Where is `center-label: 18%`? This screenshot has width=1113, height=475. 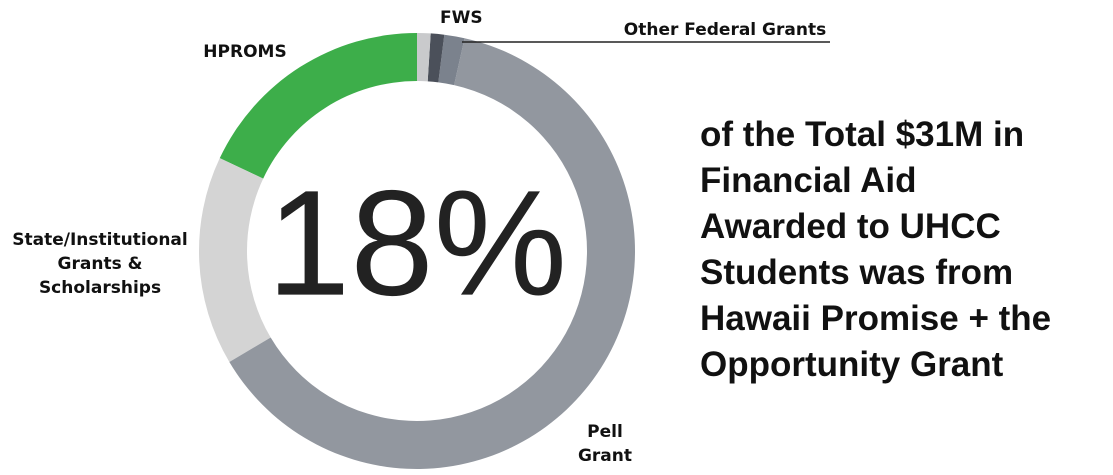
center-label: 18% is located at coordinates (417, 243).